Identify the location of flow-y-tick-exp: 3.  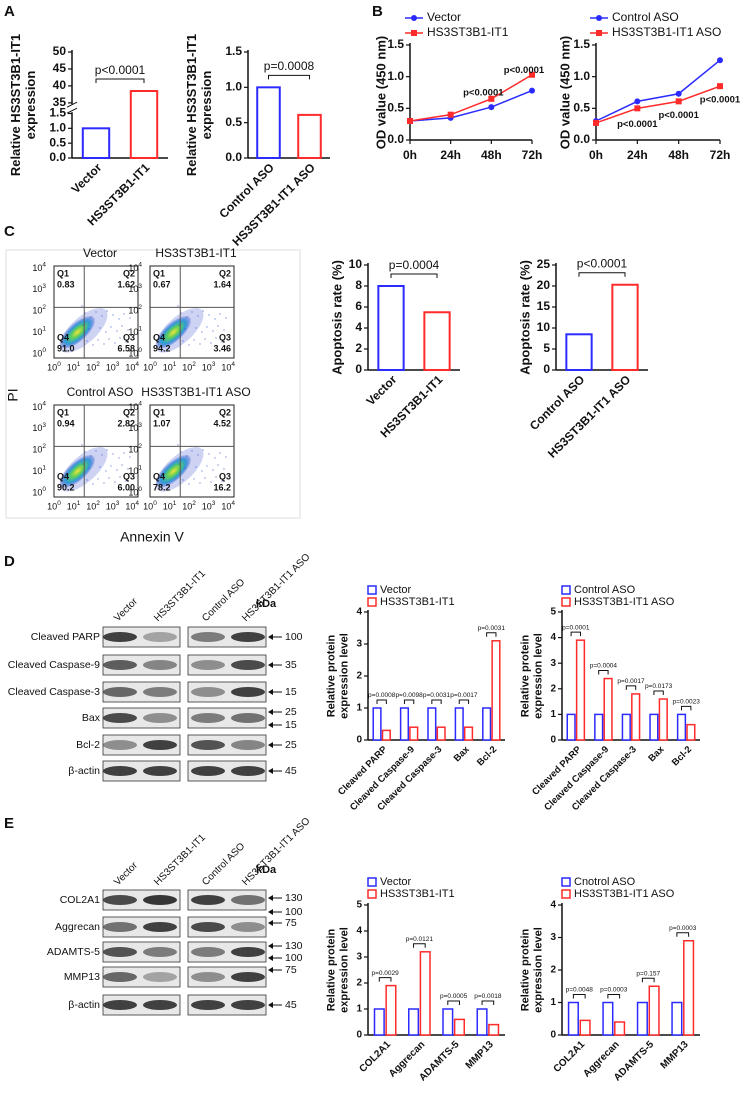
(44, 425).